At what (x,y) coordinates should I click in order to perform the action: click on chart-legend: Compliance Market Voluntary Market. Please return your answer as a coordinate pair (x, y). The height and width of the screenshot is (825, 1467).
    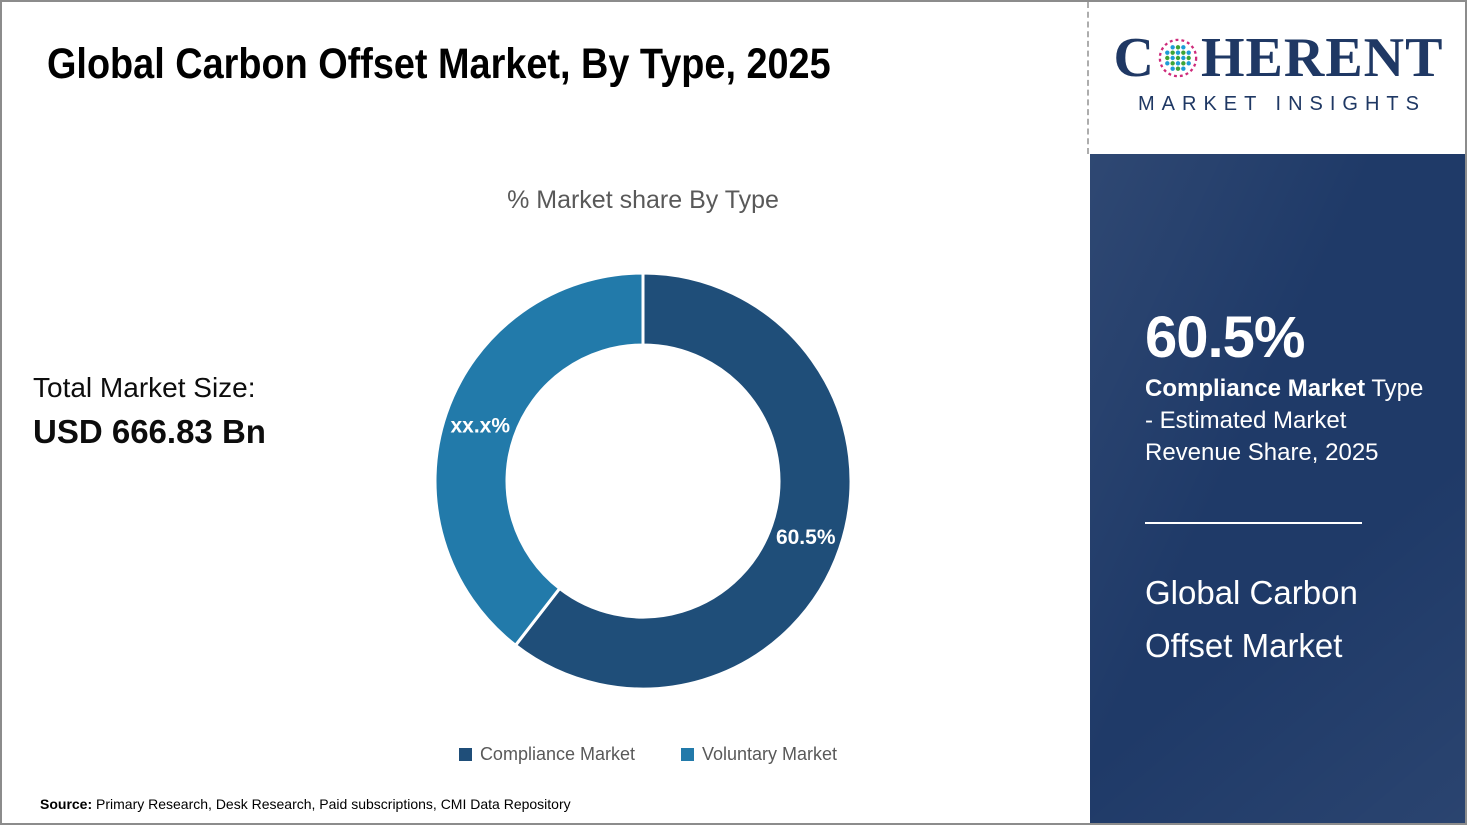
    Looking at the image, I should click on (648, 754).